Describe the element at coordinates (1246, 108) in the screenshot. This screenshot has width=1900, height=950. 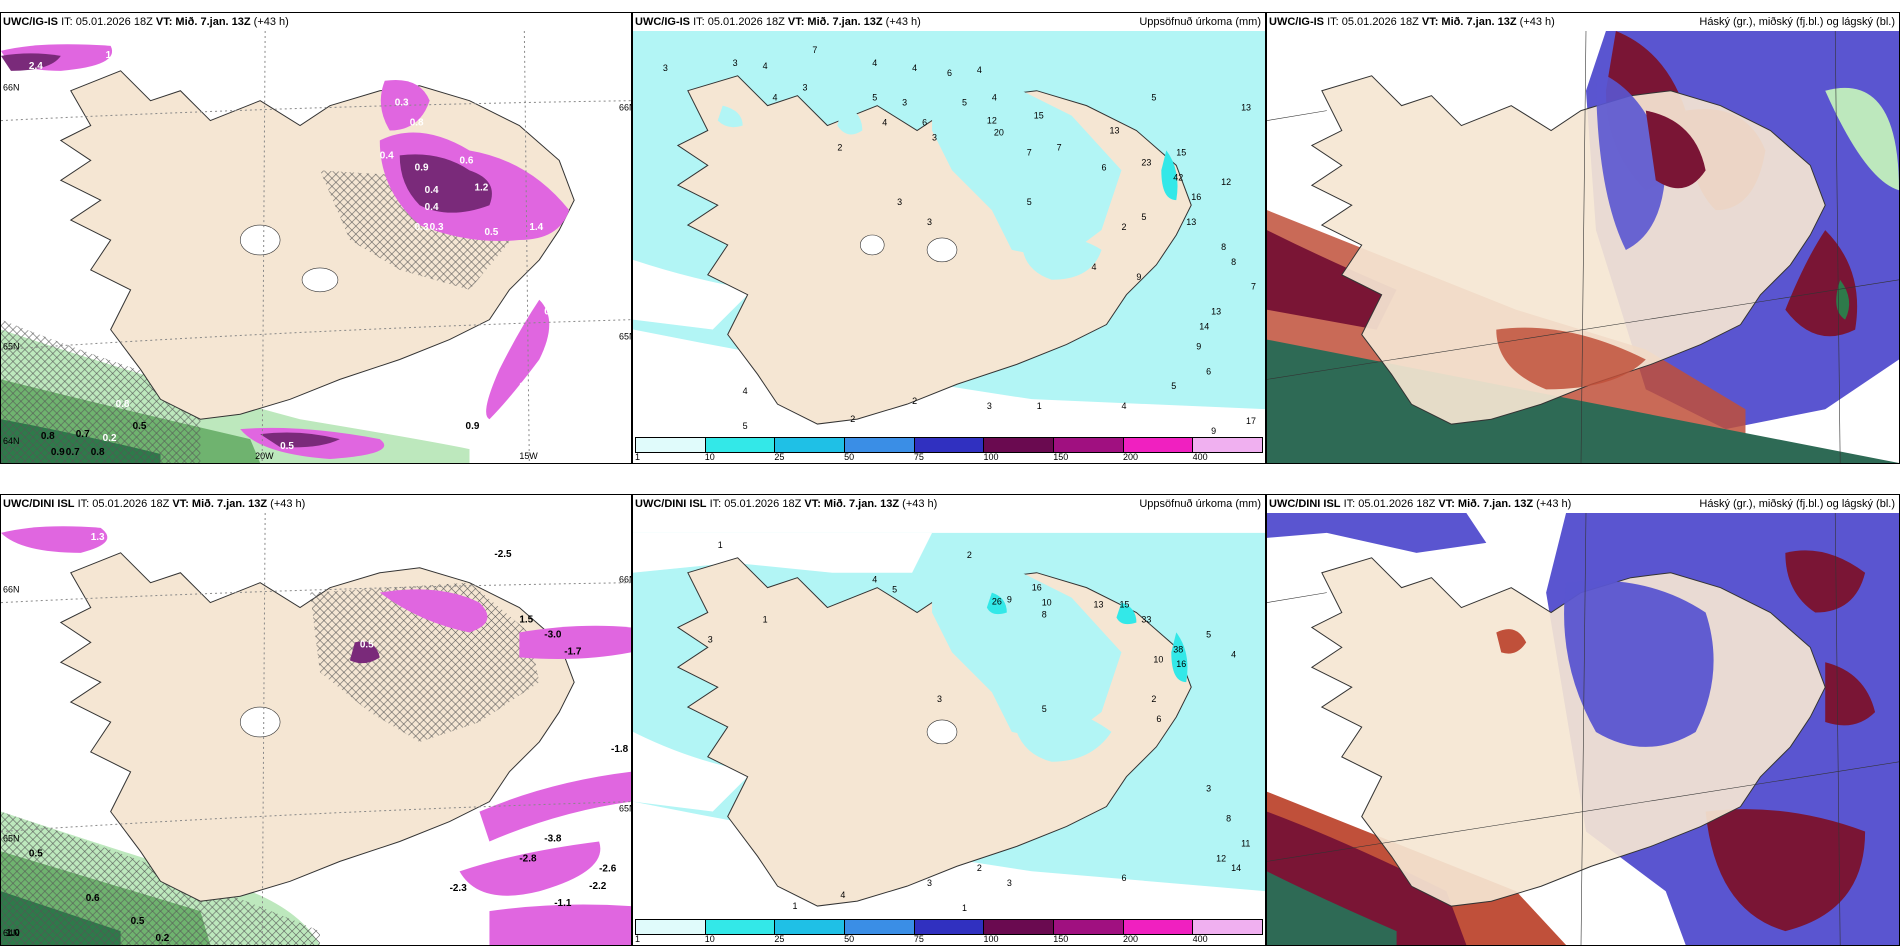
I see `svg-text: 13` at that location.